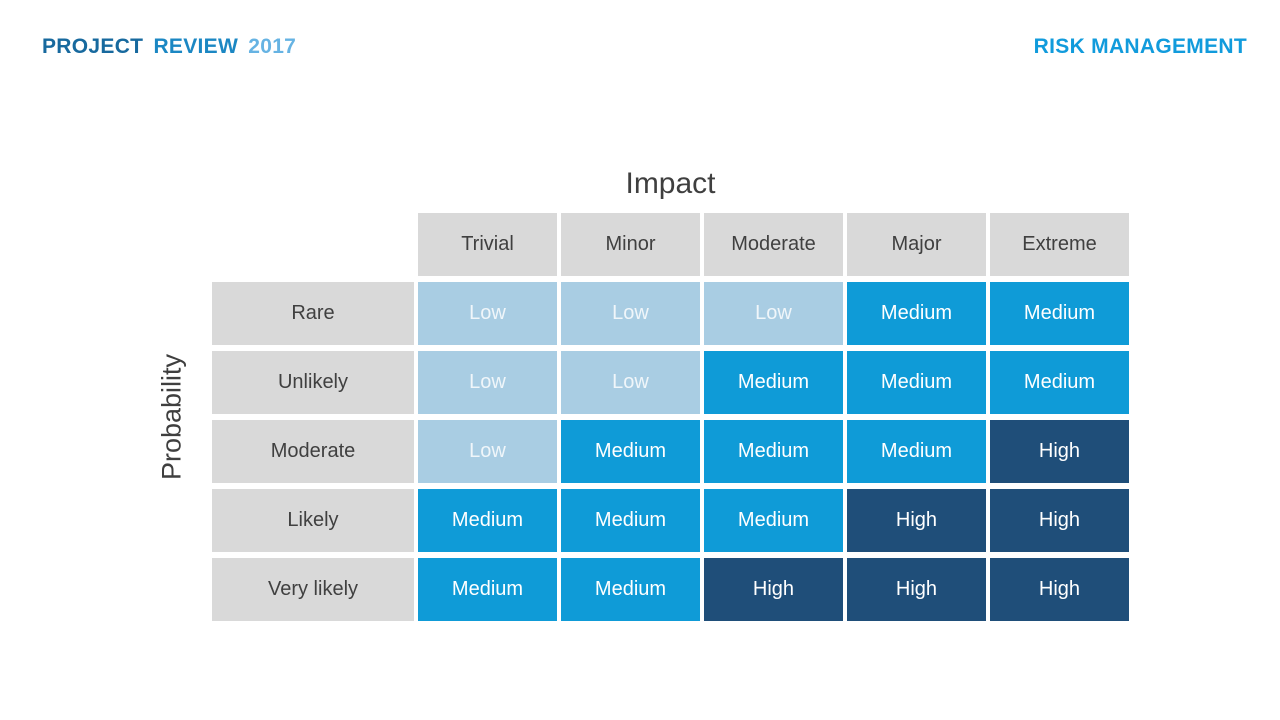 The image size is (1280, 720). Describe the element at coordinates (630, 520) in the screenshot. I see `matrix-cell-r3-c1: Medium` at that location.